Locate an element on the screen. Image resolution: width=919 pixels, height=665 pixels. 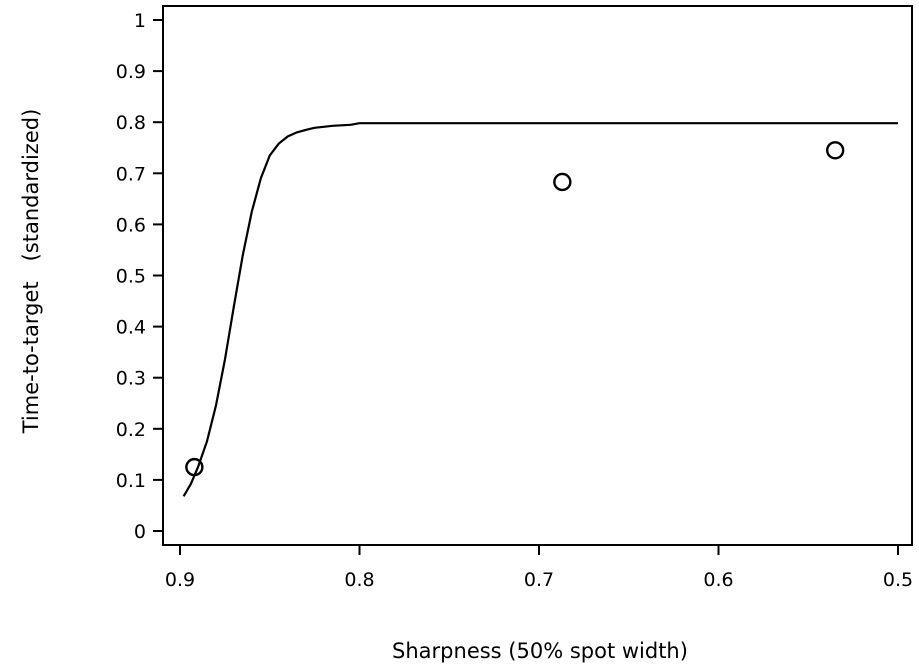
y-tick-label: 1 is located at coordinates (140, 21).